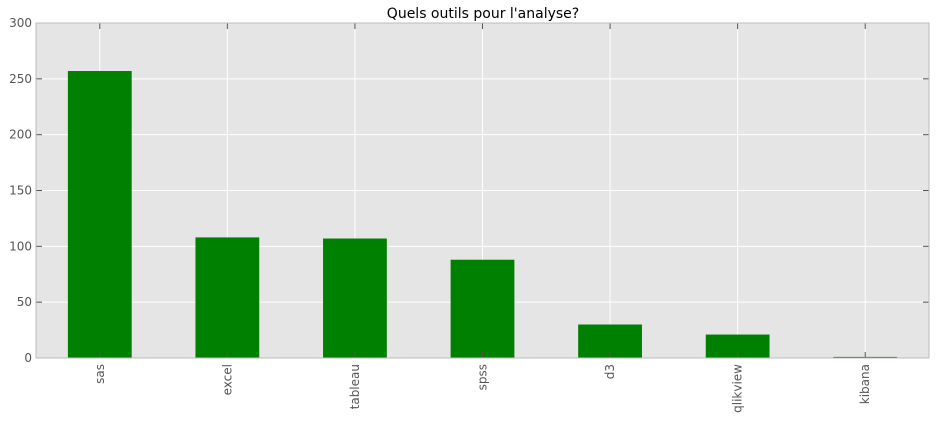 This screenshot has height=421, width=936. Describe the element at coordinates (355, 298) in the screenshot. I see `bar-tableau` at that location.